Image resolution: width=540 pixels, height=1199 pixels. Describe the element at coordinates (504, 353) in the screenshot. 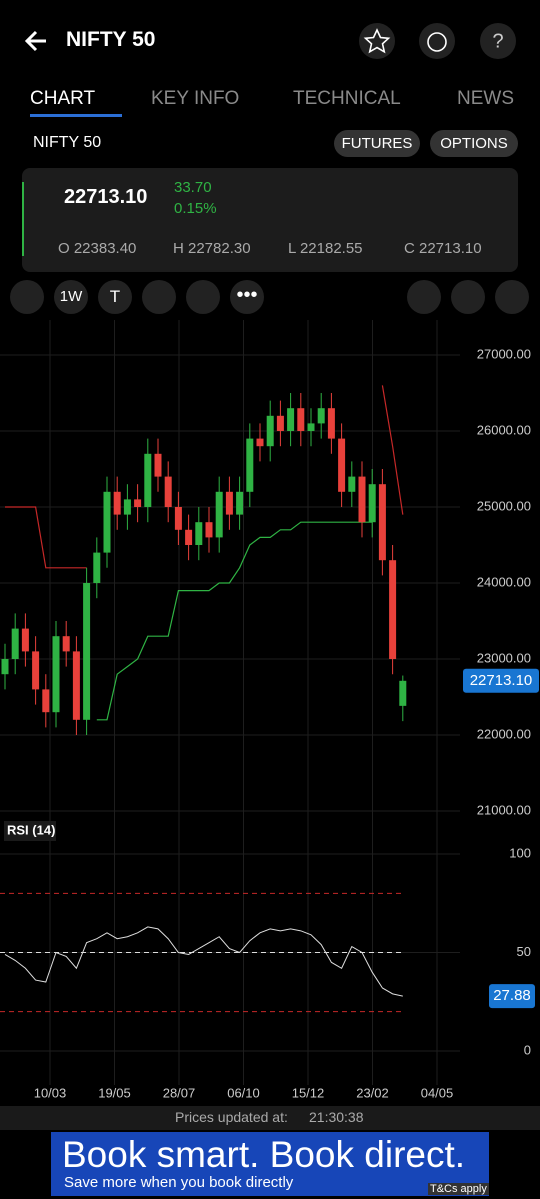

I see `y-tick-label: 27000.00` at that location.